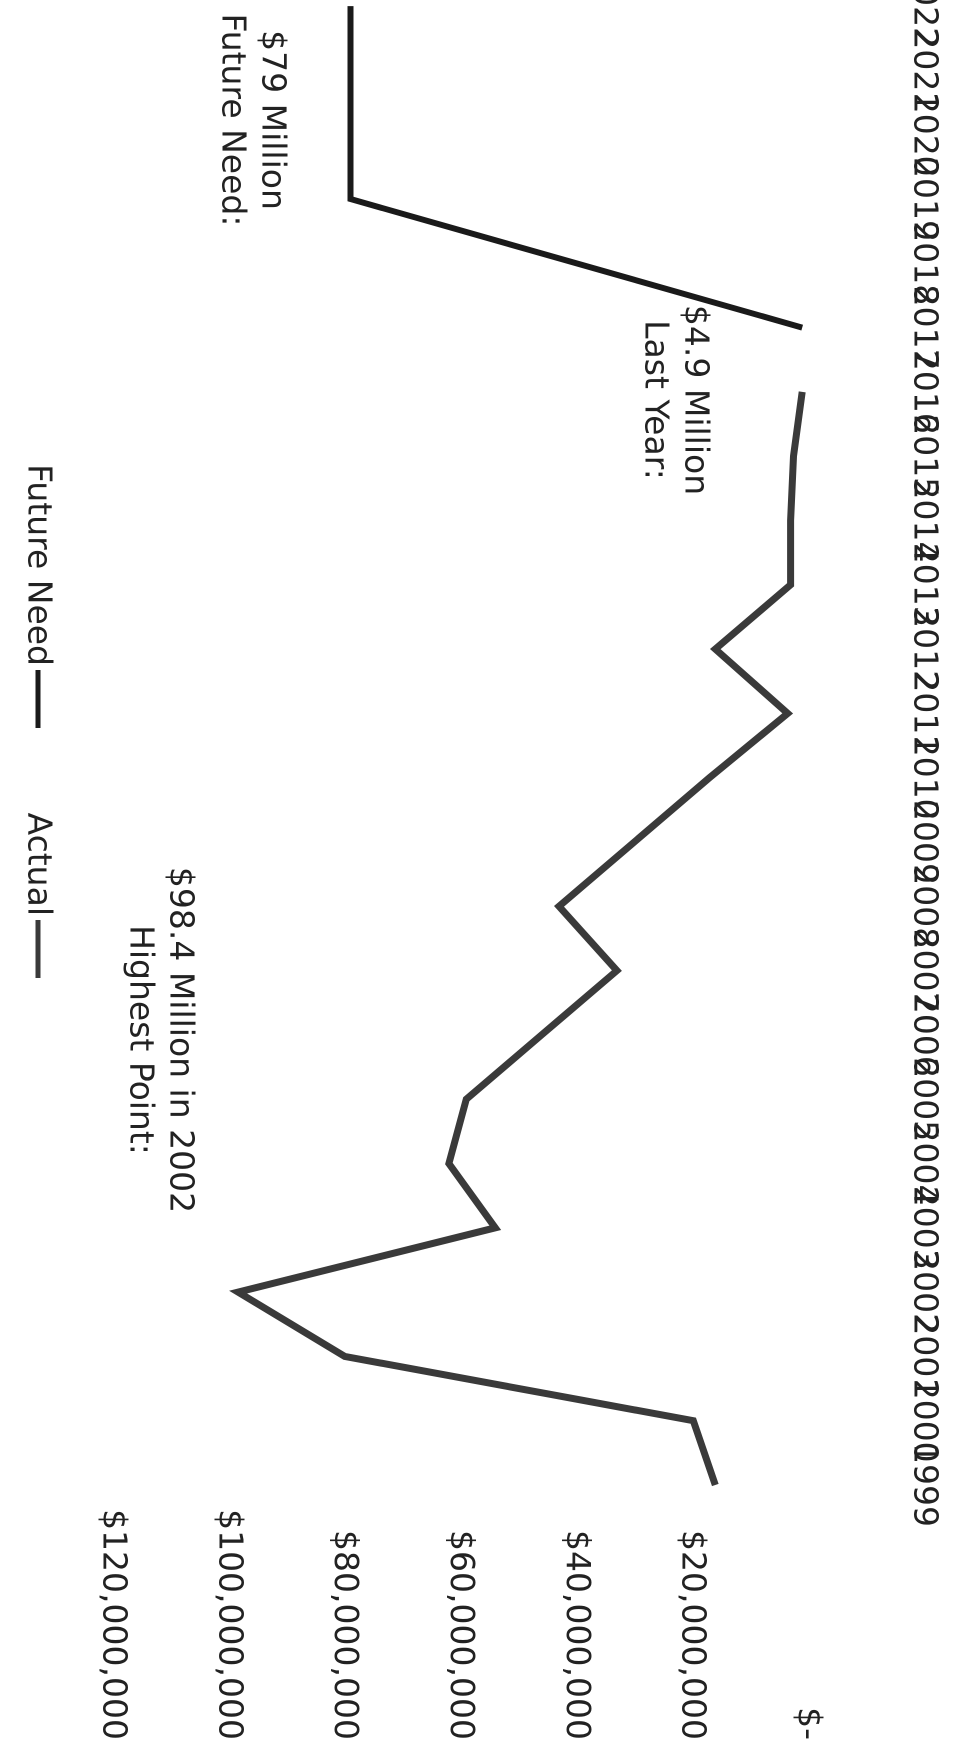 The width and height of the screenshot is (964, 1764). I want to click on x-tick-label: 2012, so click(926, 649).